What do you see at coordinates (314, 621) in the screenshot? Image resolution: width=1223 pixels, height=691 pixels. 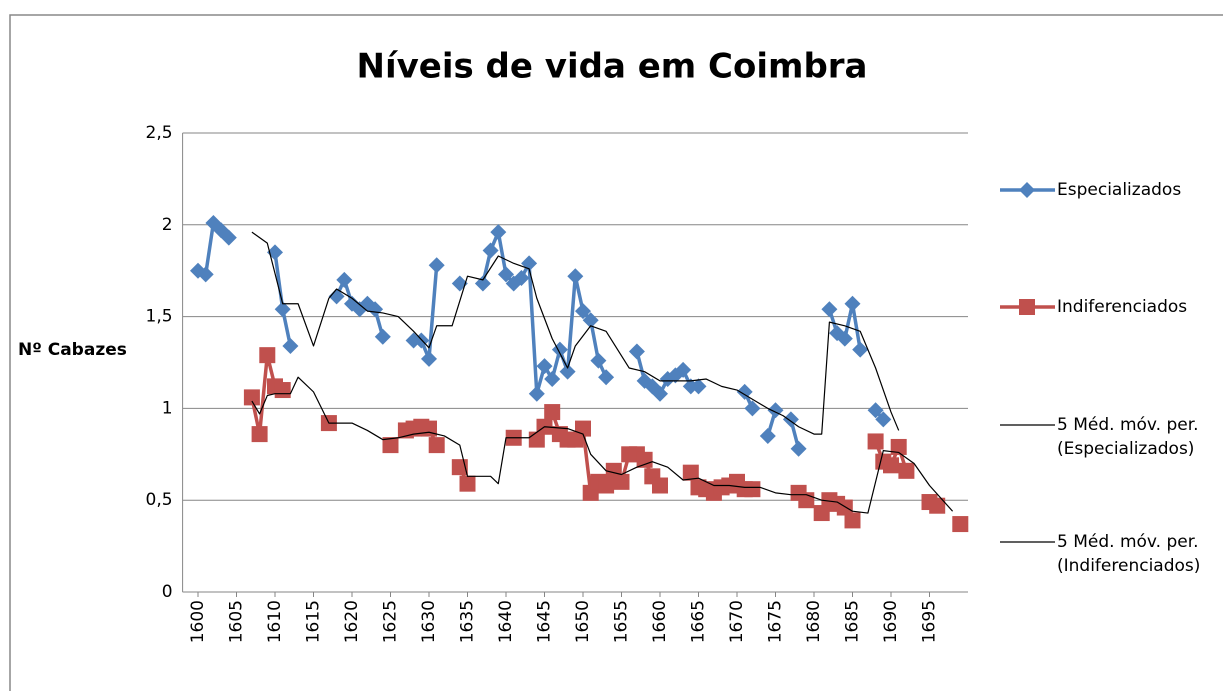 I see `x-tick-label: 1615` at bounding box center [314, 621].